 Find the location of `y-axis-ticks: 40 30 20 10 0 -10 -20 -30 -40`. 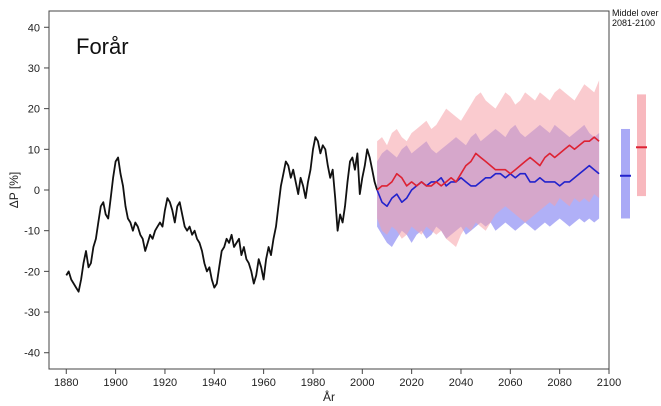

y-axis-ticks: 40 30 20 10 0 -10 -20 -30 -40 is located at coordinates (36, 191).